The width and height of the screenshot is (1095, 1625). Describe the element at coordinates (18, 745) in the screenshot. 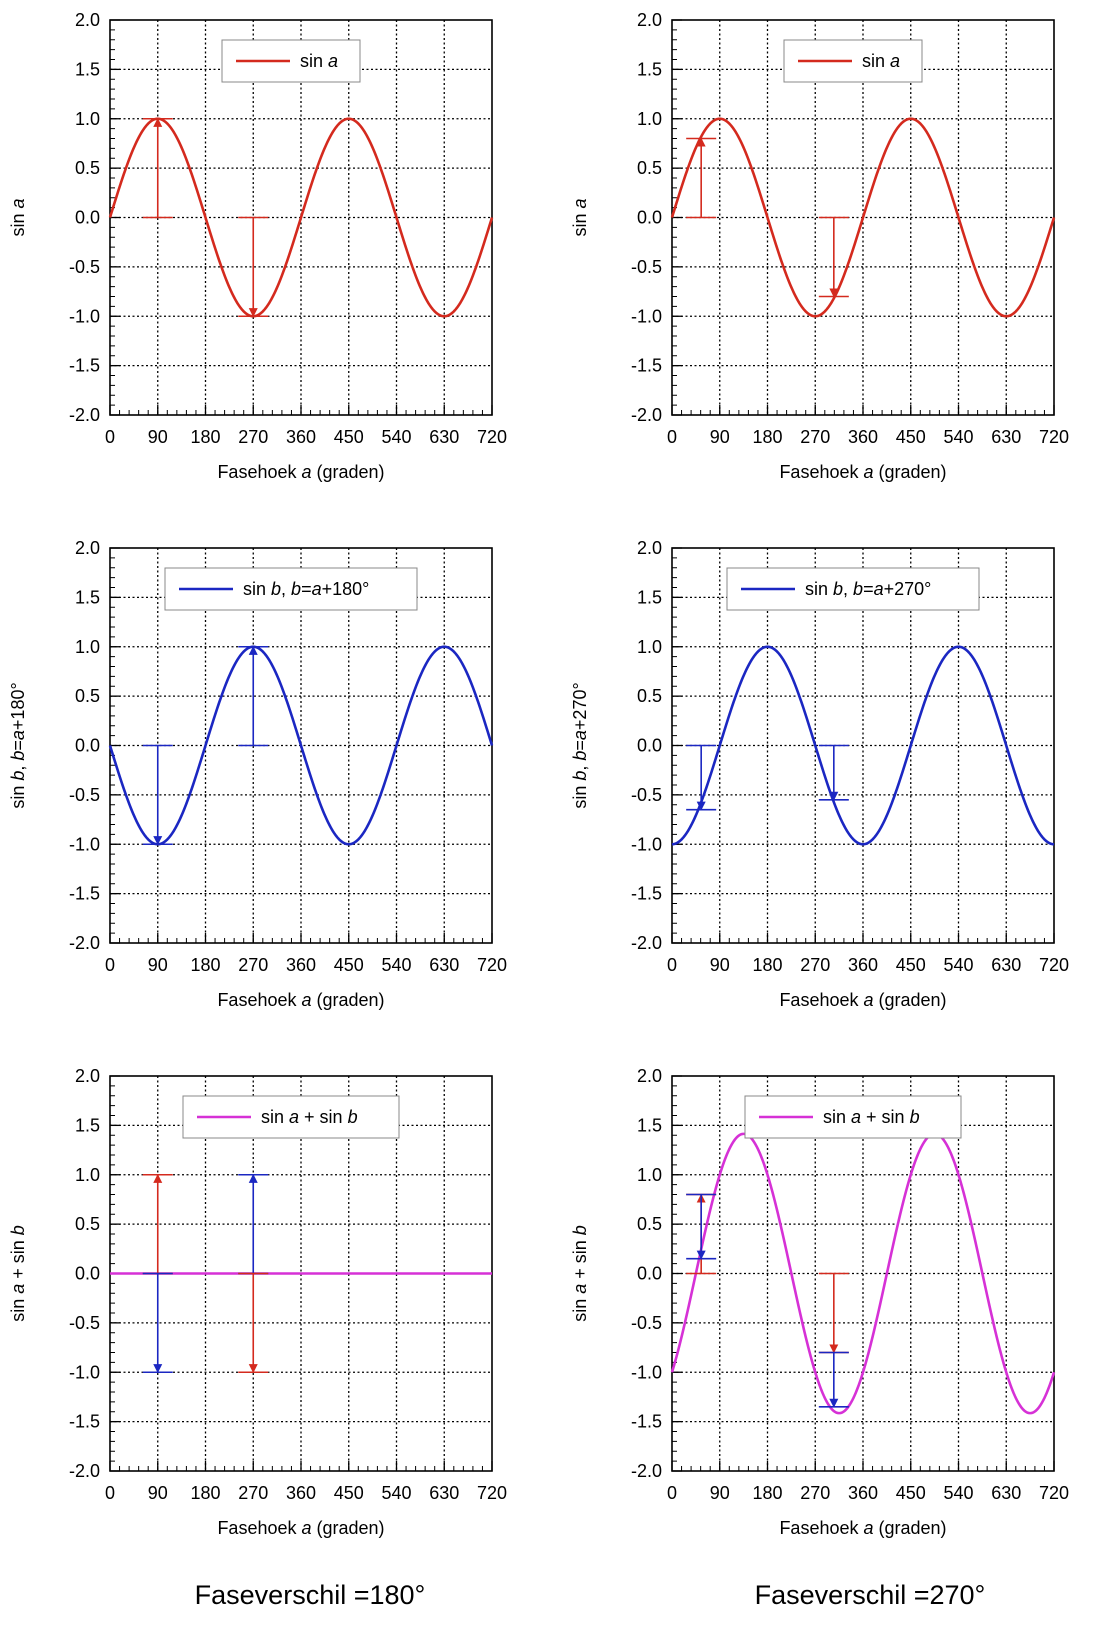

I see `y-axis-label: sin b, b=a+180°` at that location.